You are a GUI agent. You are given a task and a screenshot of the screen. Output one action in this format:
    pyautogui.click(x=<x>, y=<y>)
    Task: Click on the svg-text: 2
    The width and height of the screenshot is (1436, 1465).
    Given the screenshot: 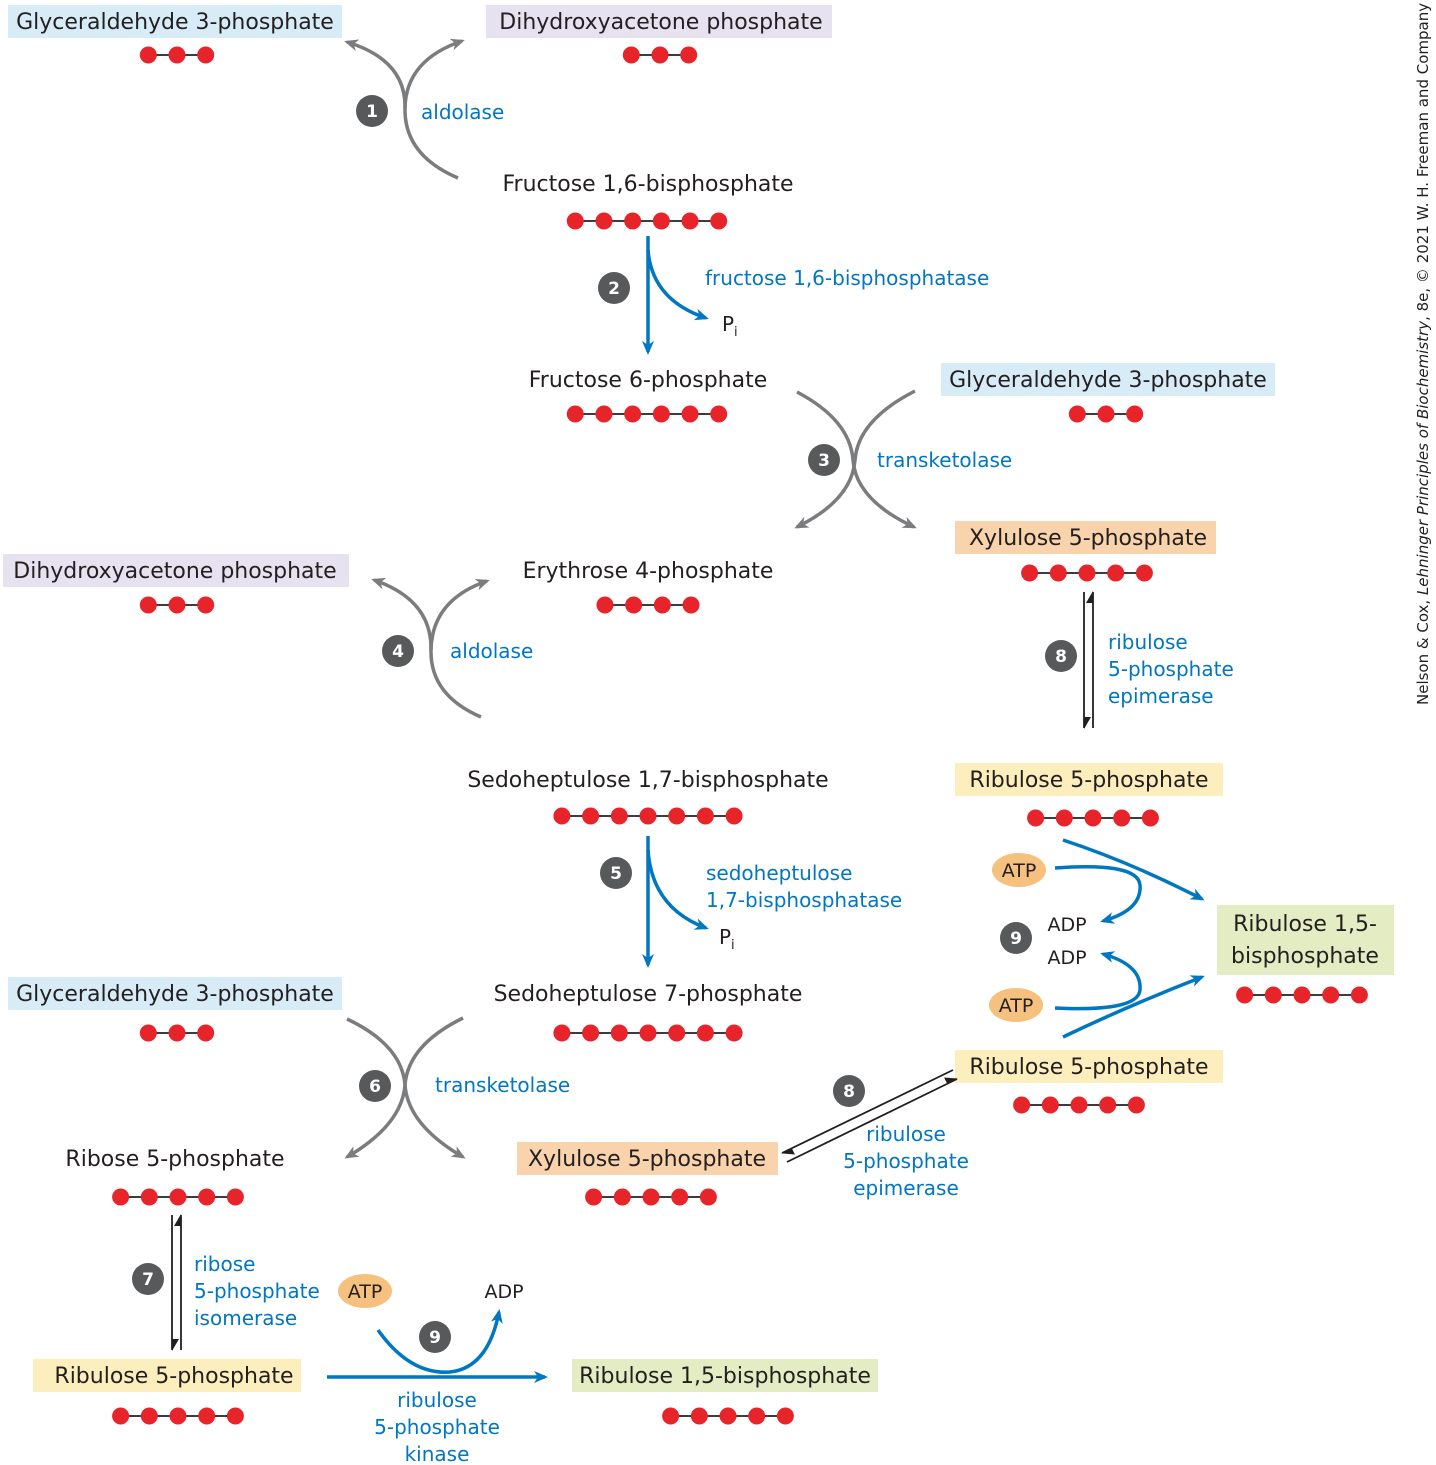 What is the action you would take?
    pyautogui.click(x=614, y=289)
    